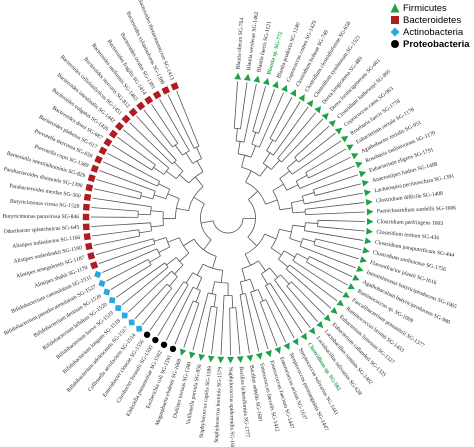 This screenshot has width=474, height=447. What do you see at coordinates (410, 222) in the screenshot?
I see `leaf-label: Clostridium perfringens 1603` at bounding box center [410, 222].